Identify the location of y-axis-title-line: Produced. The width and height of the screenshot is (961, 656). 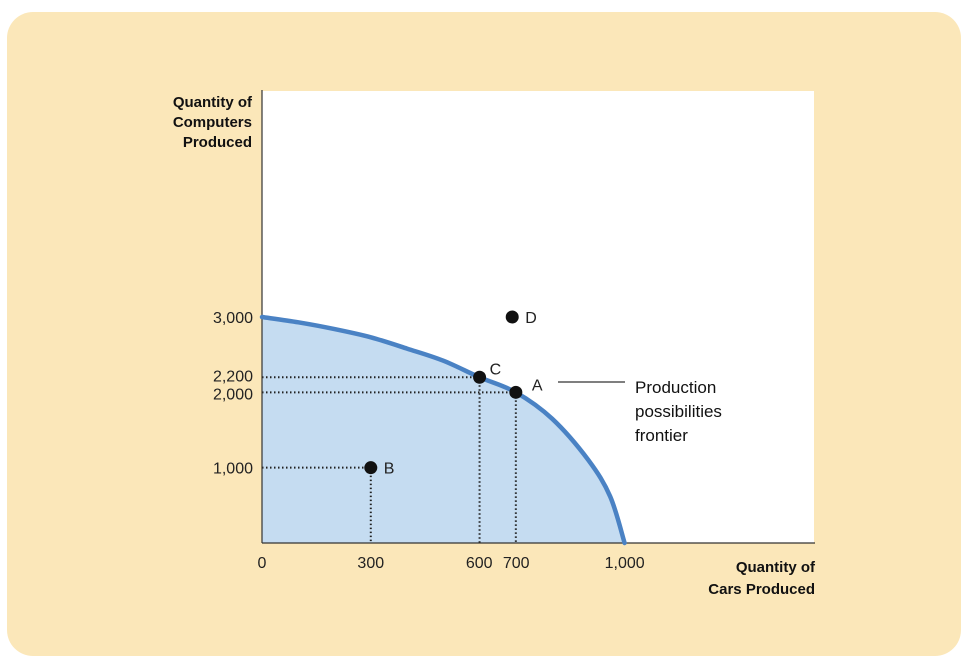
(217, 142).